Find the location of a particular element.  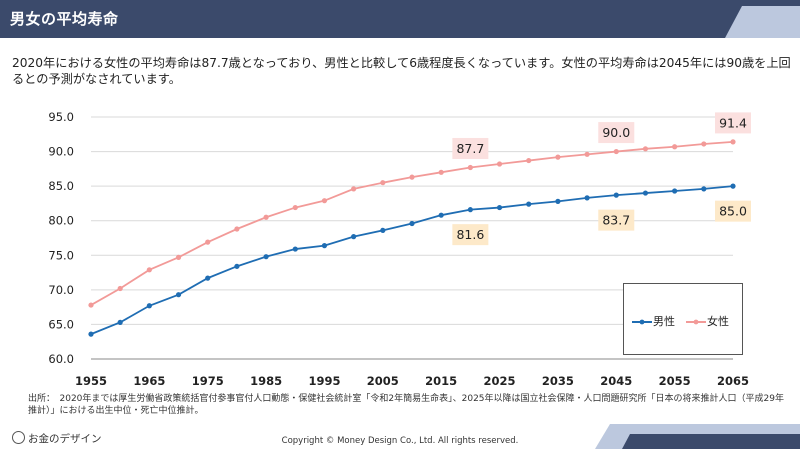

x-tick-label: 1965 is located at coordinates (149, 381).